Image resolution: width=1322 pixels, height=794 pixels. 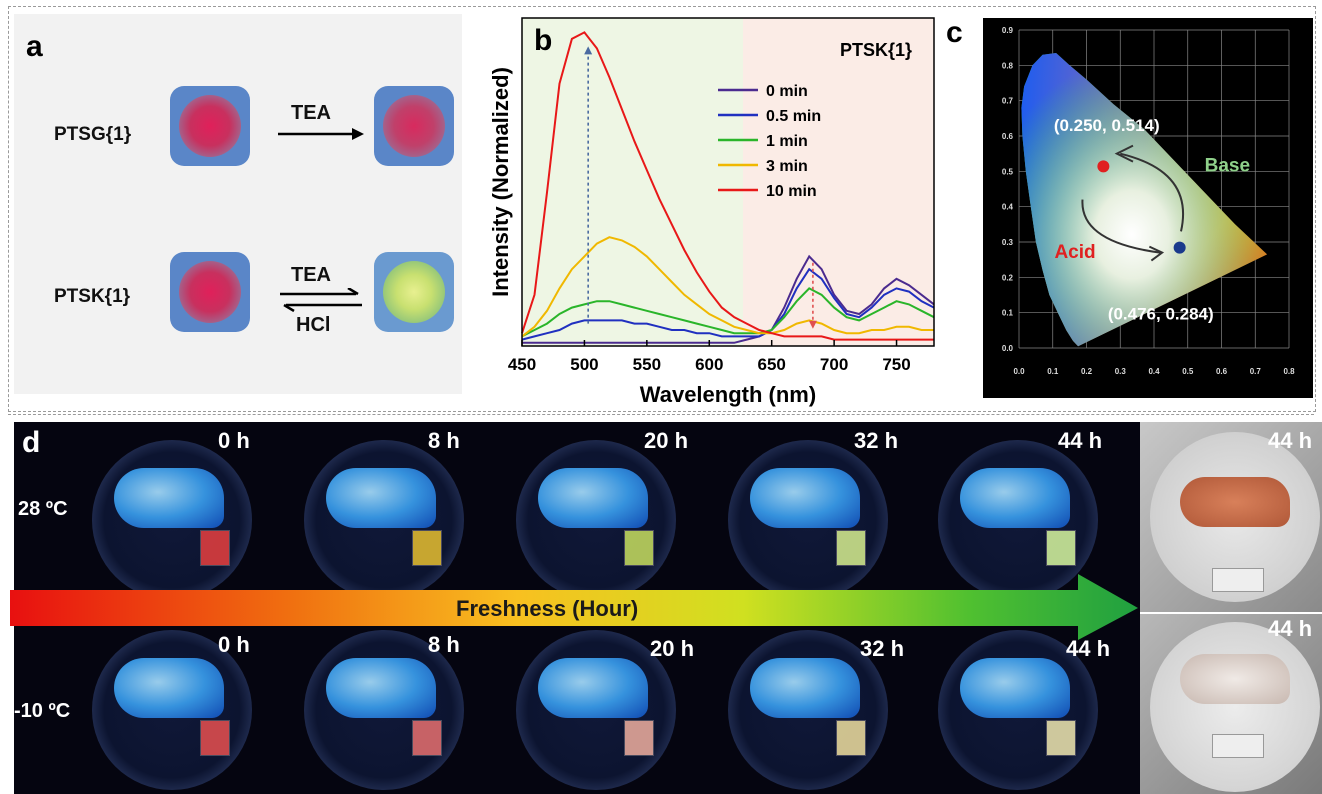 I want to click on cie-x-tick-4: 0.4, so click(x=1154, y=371).